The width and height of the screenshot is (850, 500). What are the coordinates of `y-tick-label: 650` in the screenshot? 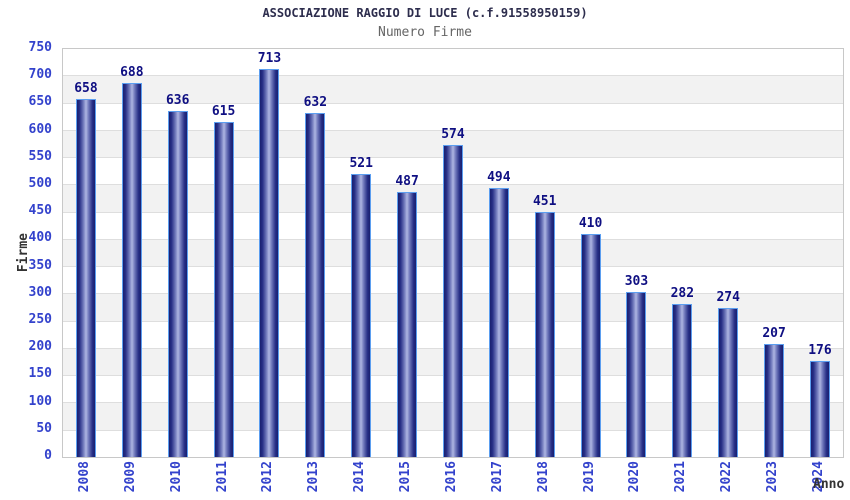 It's located at (40, 102).